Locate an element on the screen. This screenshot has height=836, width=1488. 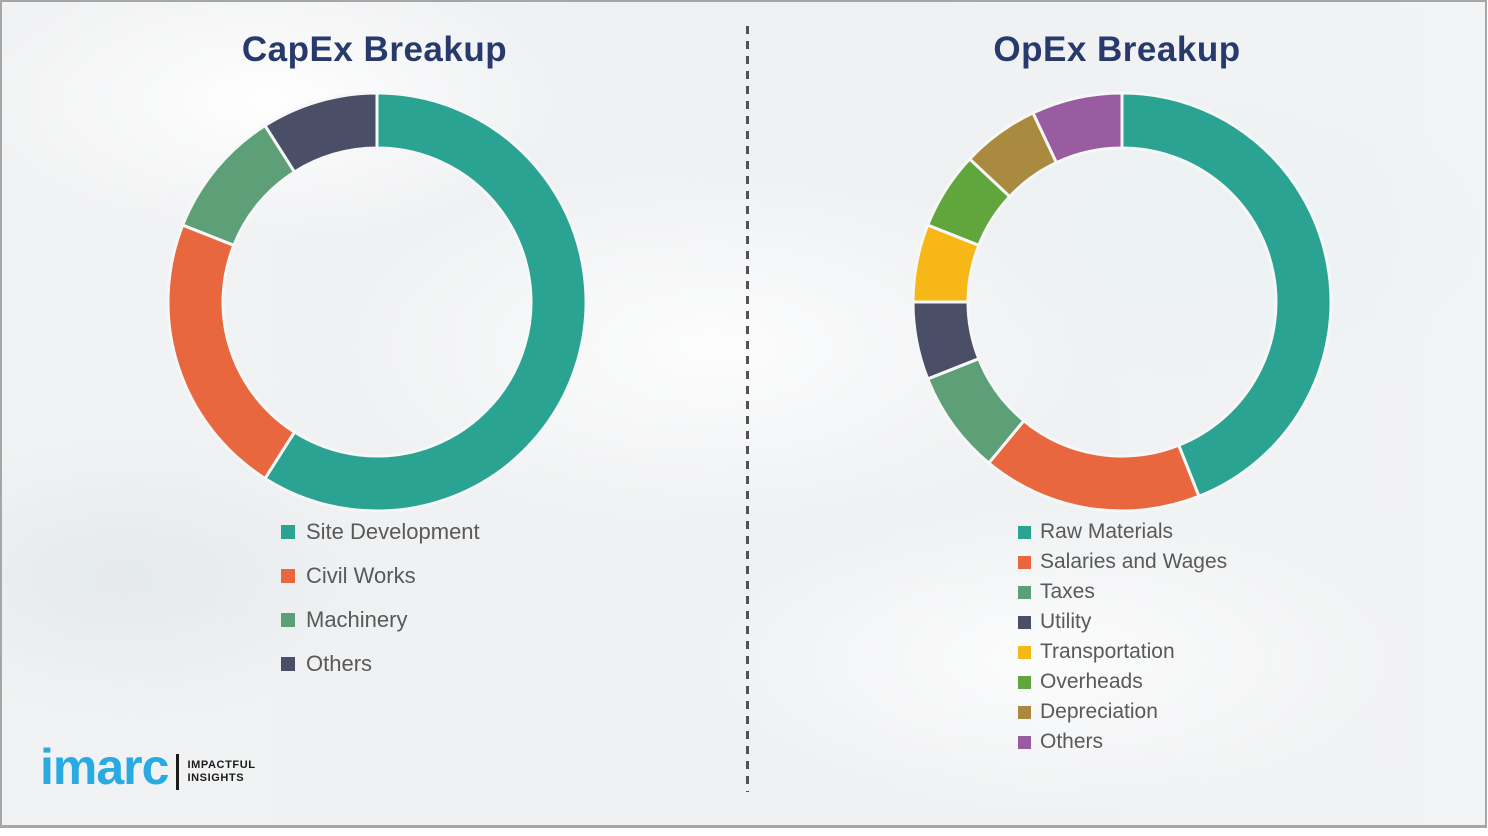
legend-item-taxes: Taxes is located at coordinates (1122, 592).